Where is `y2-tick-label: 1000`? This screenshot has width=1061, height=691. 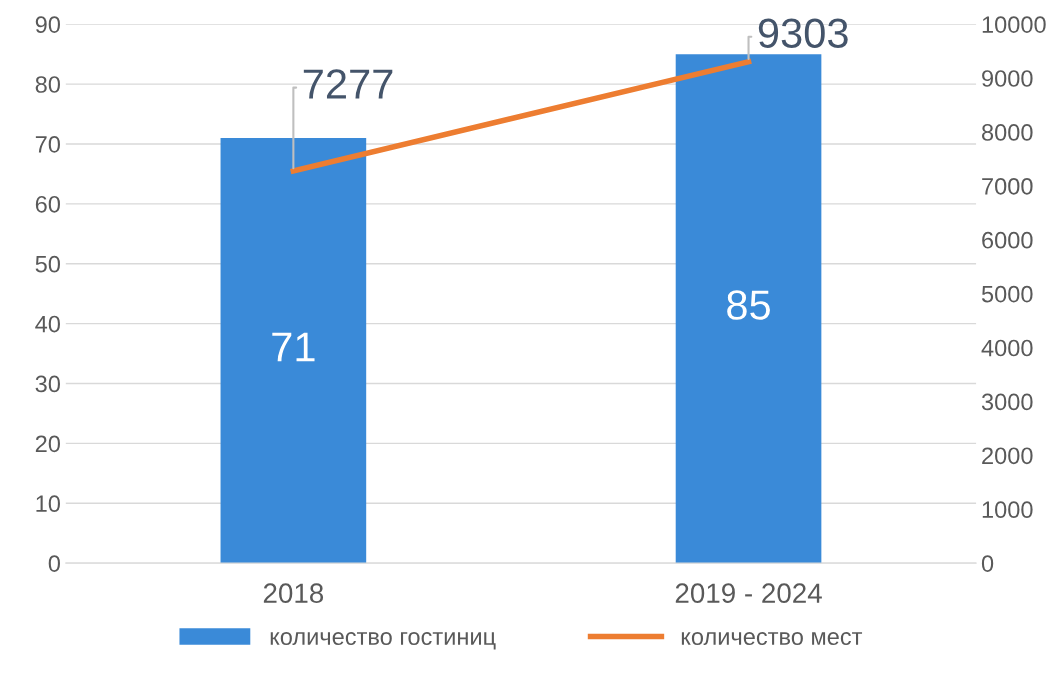
y2-tick-label: 1000 is located at coordinates (1007, 510).